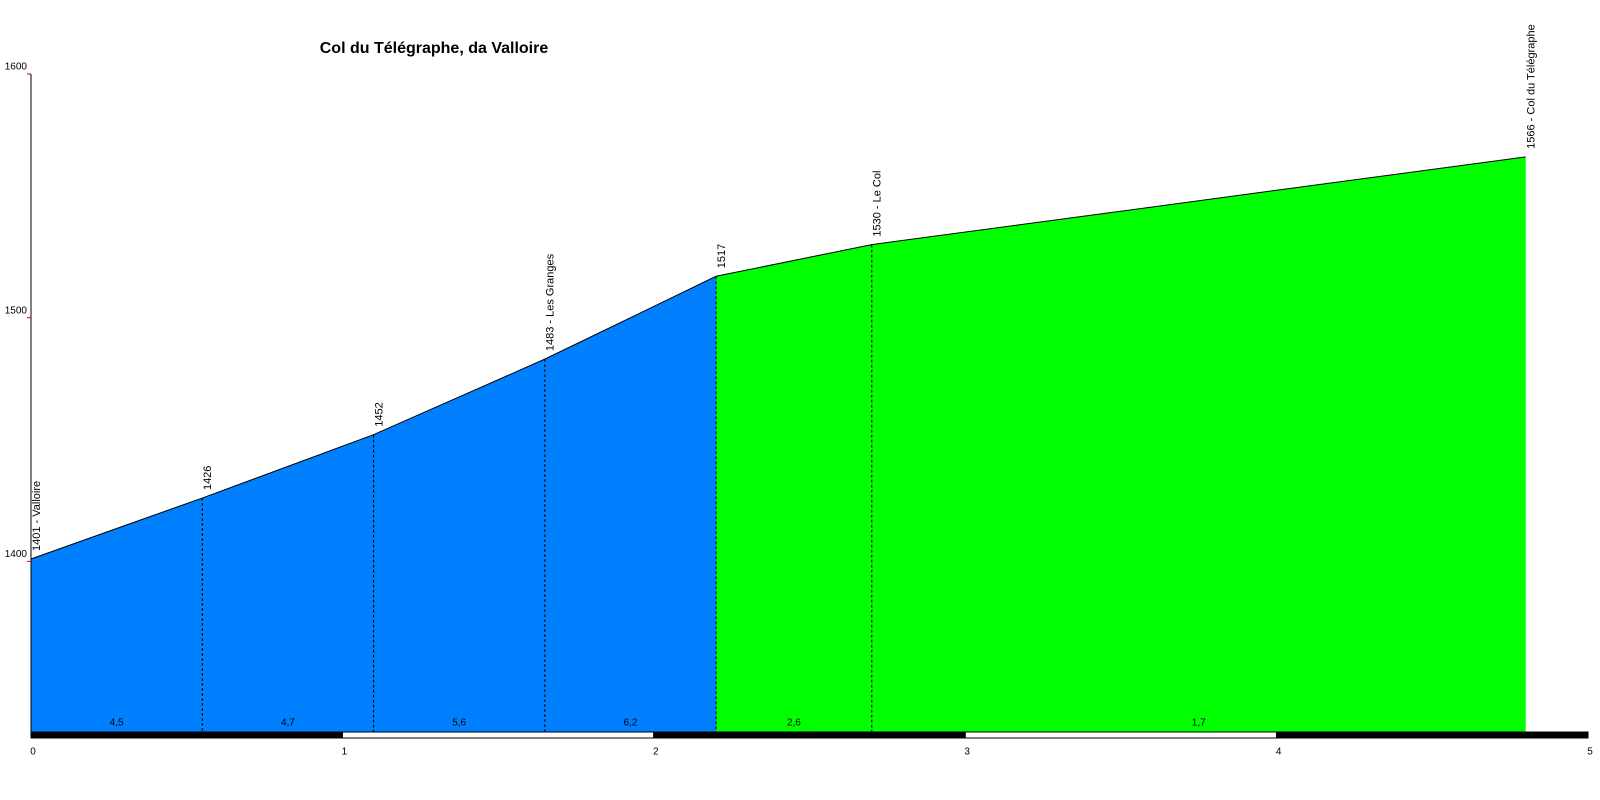 This screenshot has width=1600, height=800. I want to click on y-tick-label: 1400, so click(16, 554).